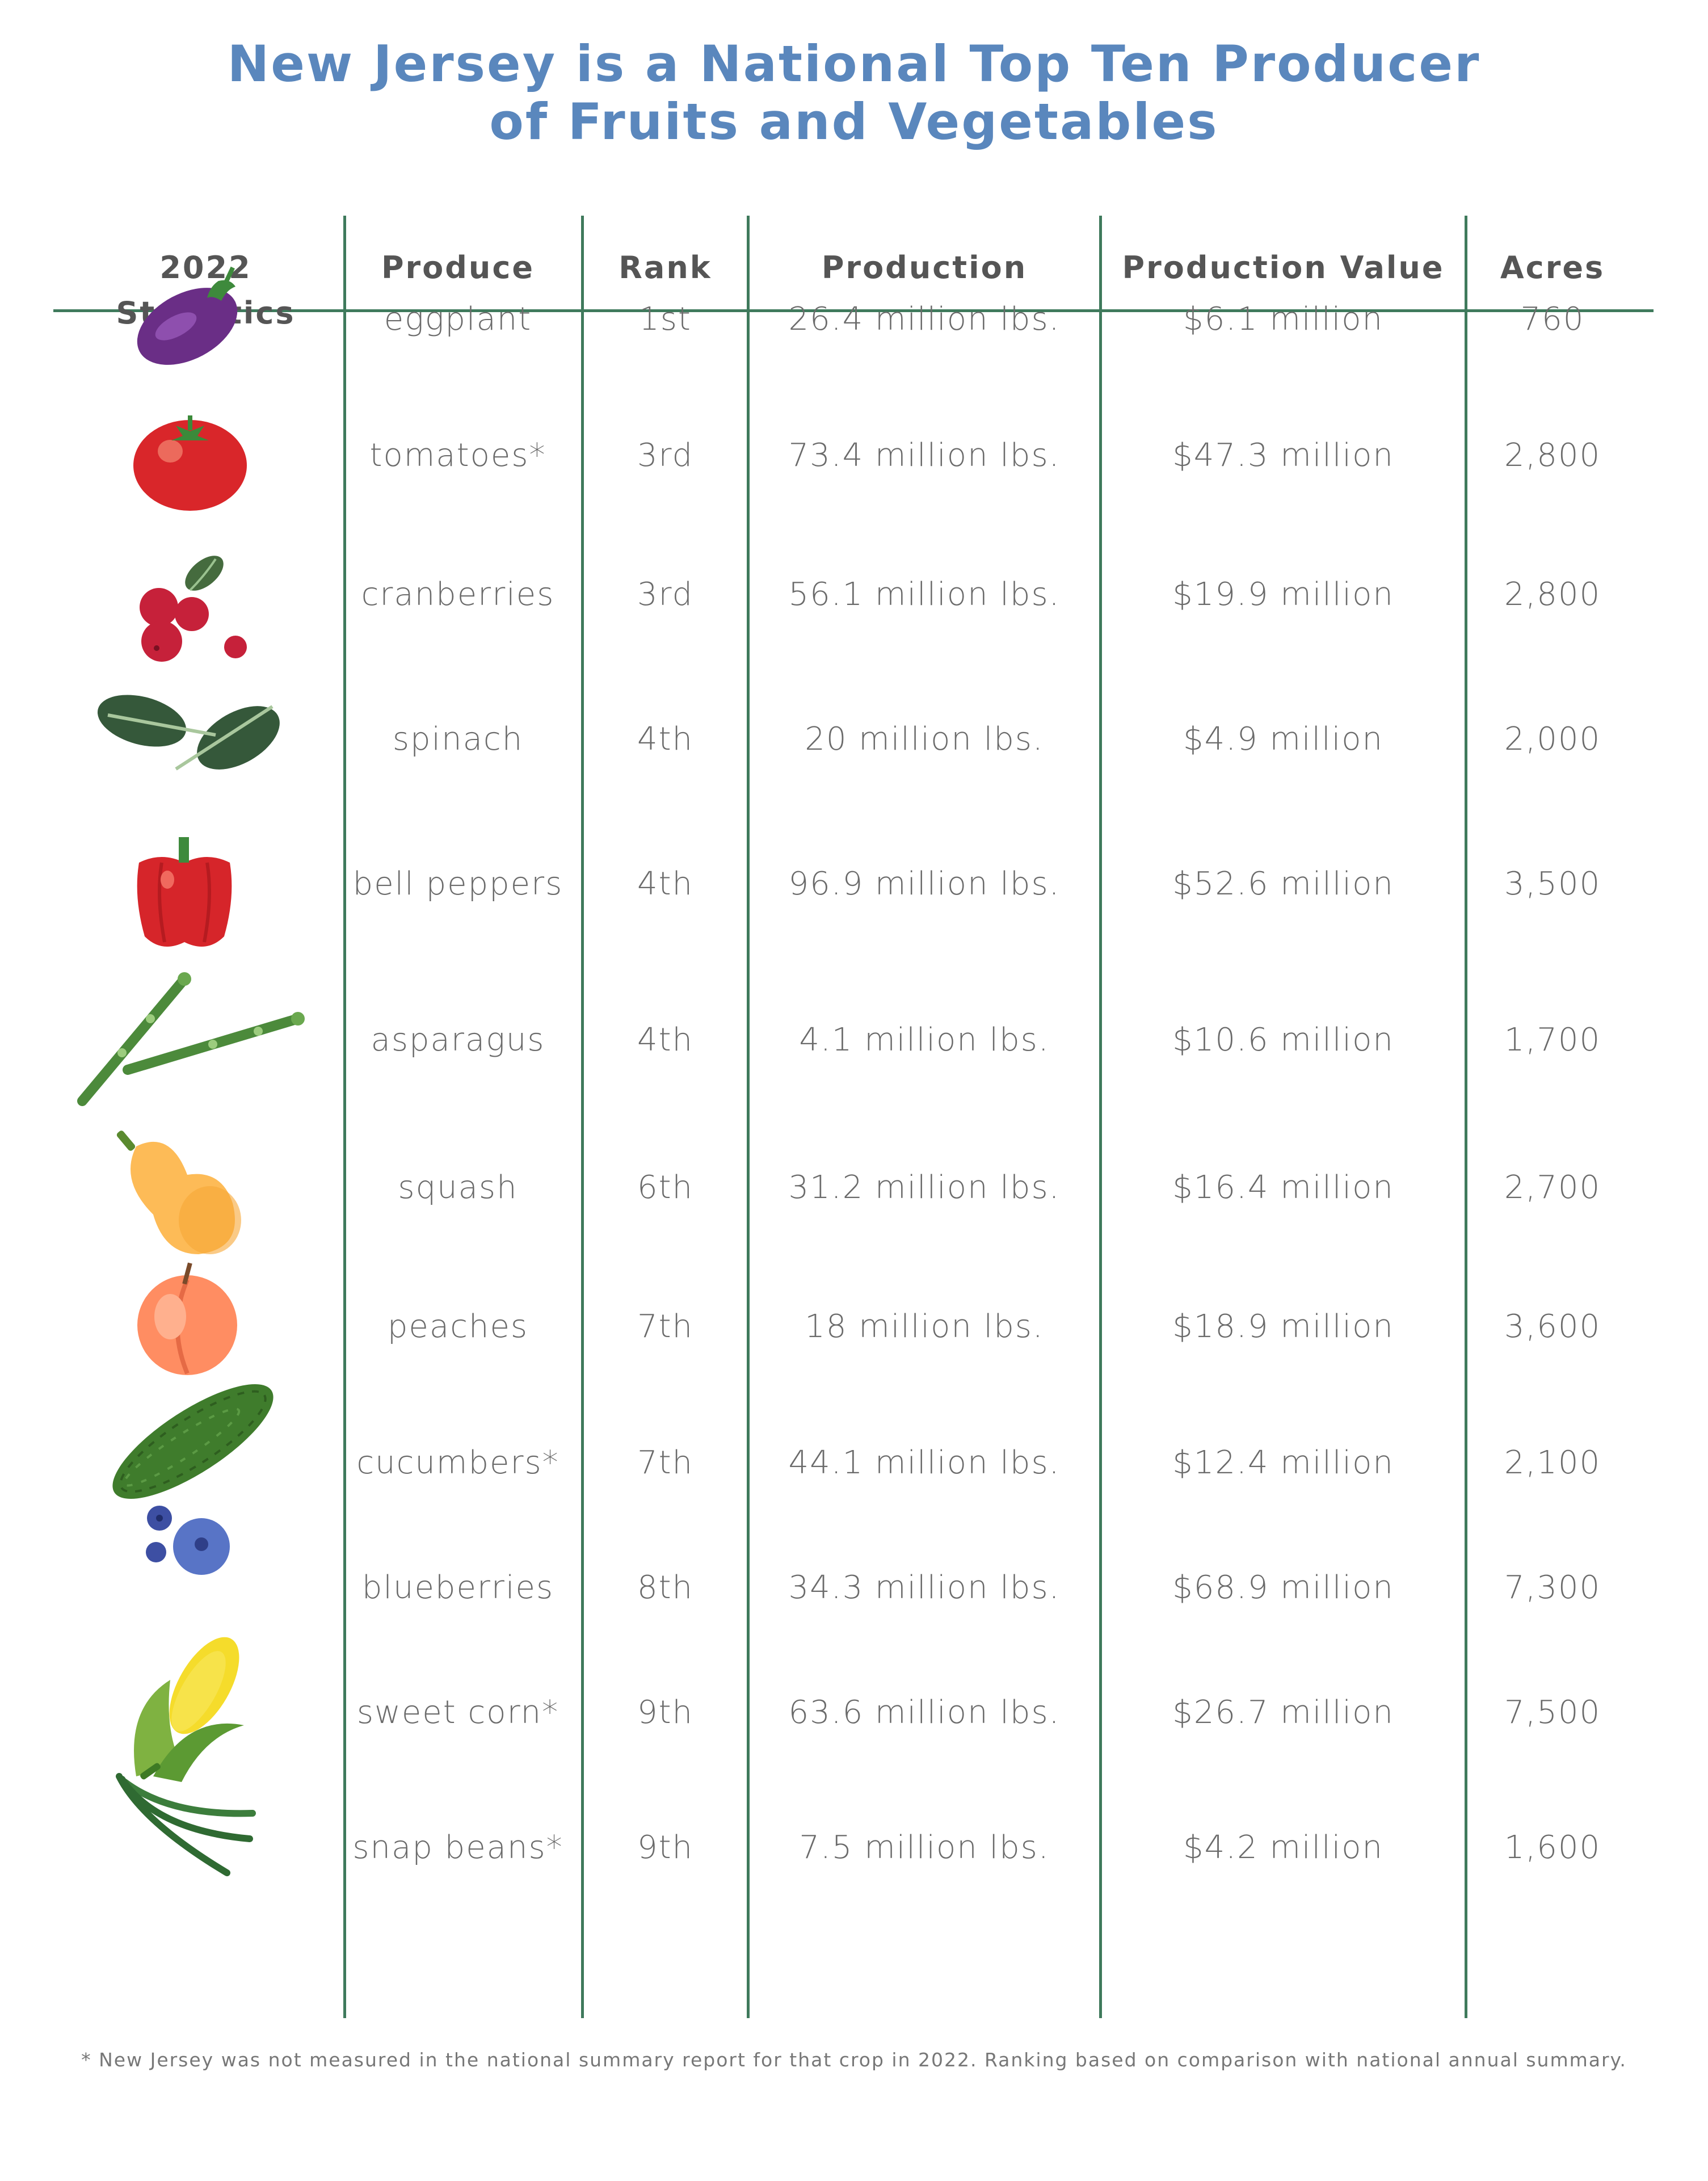 The width and height of the screenshot is (1708, 2181). What do you see at coordinates (1552, 319) in the screenshot?
I see `cell-acres: 760` at bounding box center [1552, 319].